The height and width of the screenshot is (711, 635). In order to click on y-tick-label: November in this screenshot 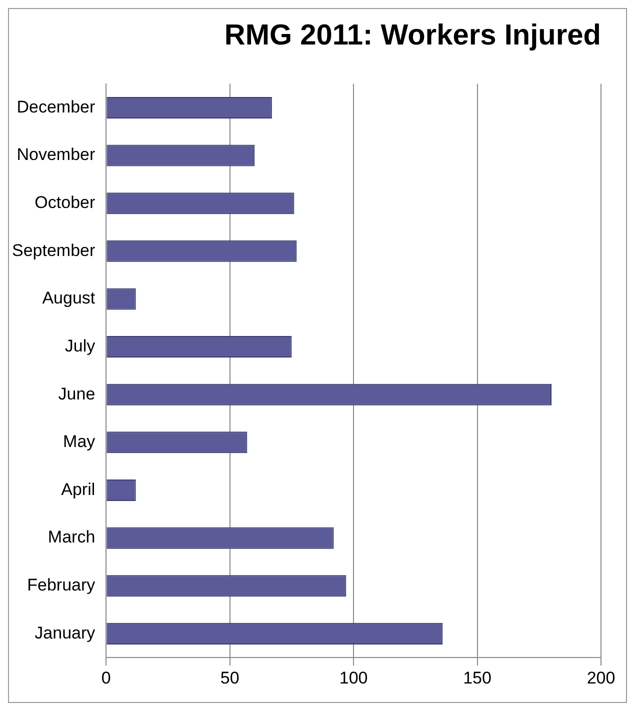, I will do `click(56, 154)`.